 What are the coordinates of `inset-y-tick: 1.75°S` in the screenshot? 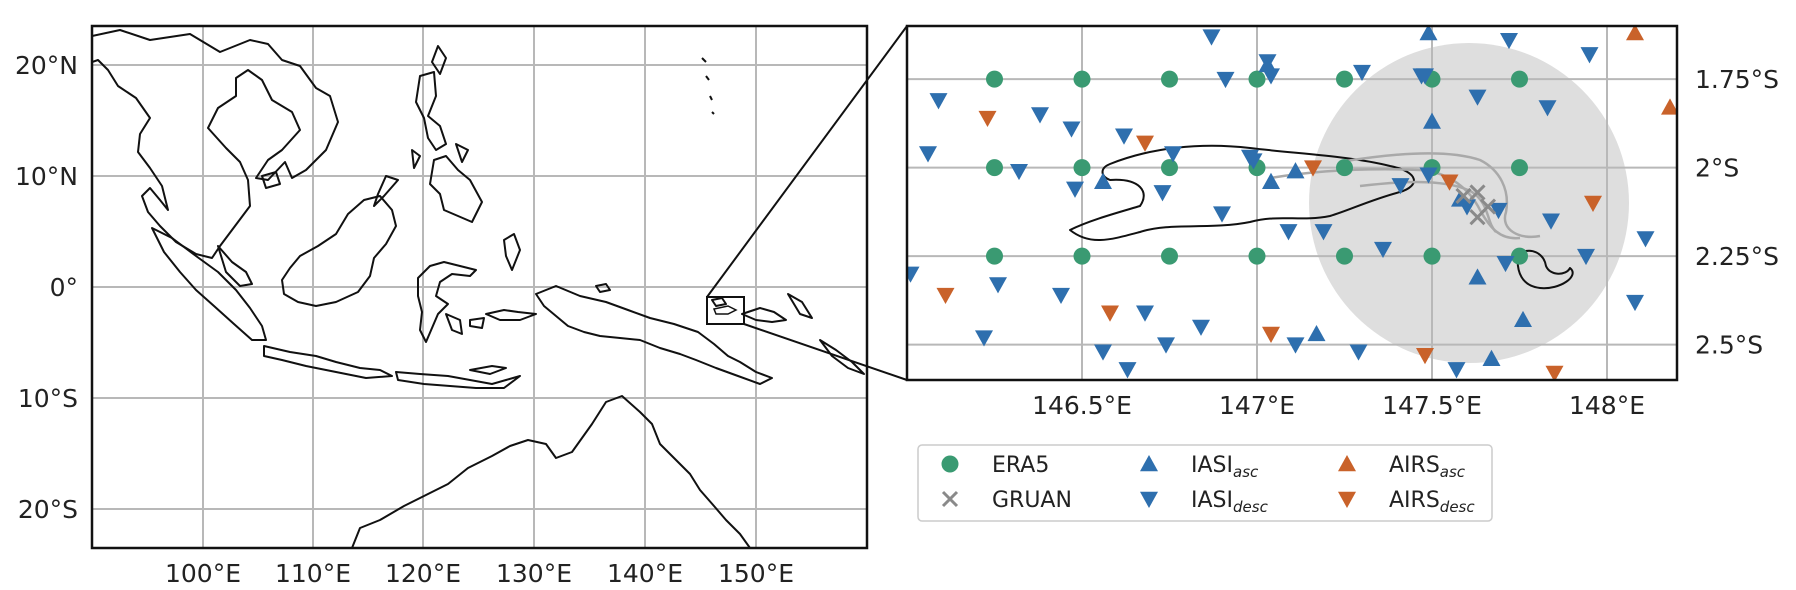 It's located at (1737, 79).